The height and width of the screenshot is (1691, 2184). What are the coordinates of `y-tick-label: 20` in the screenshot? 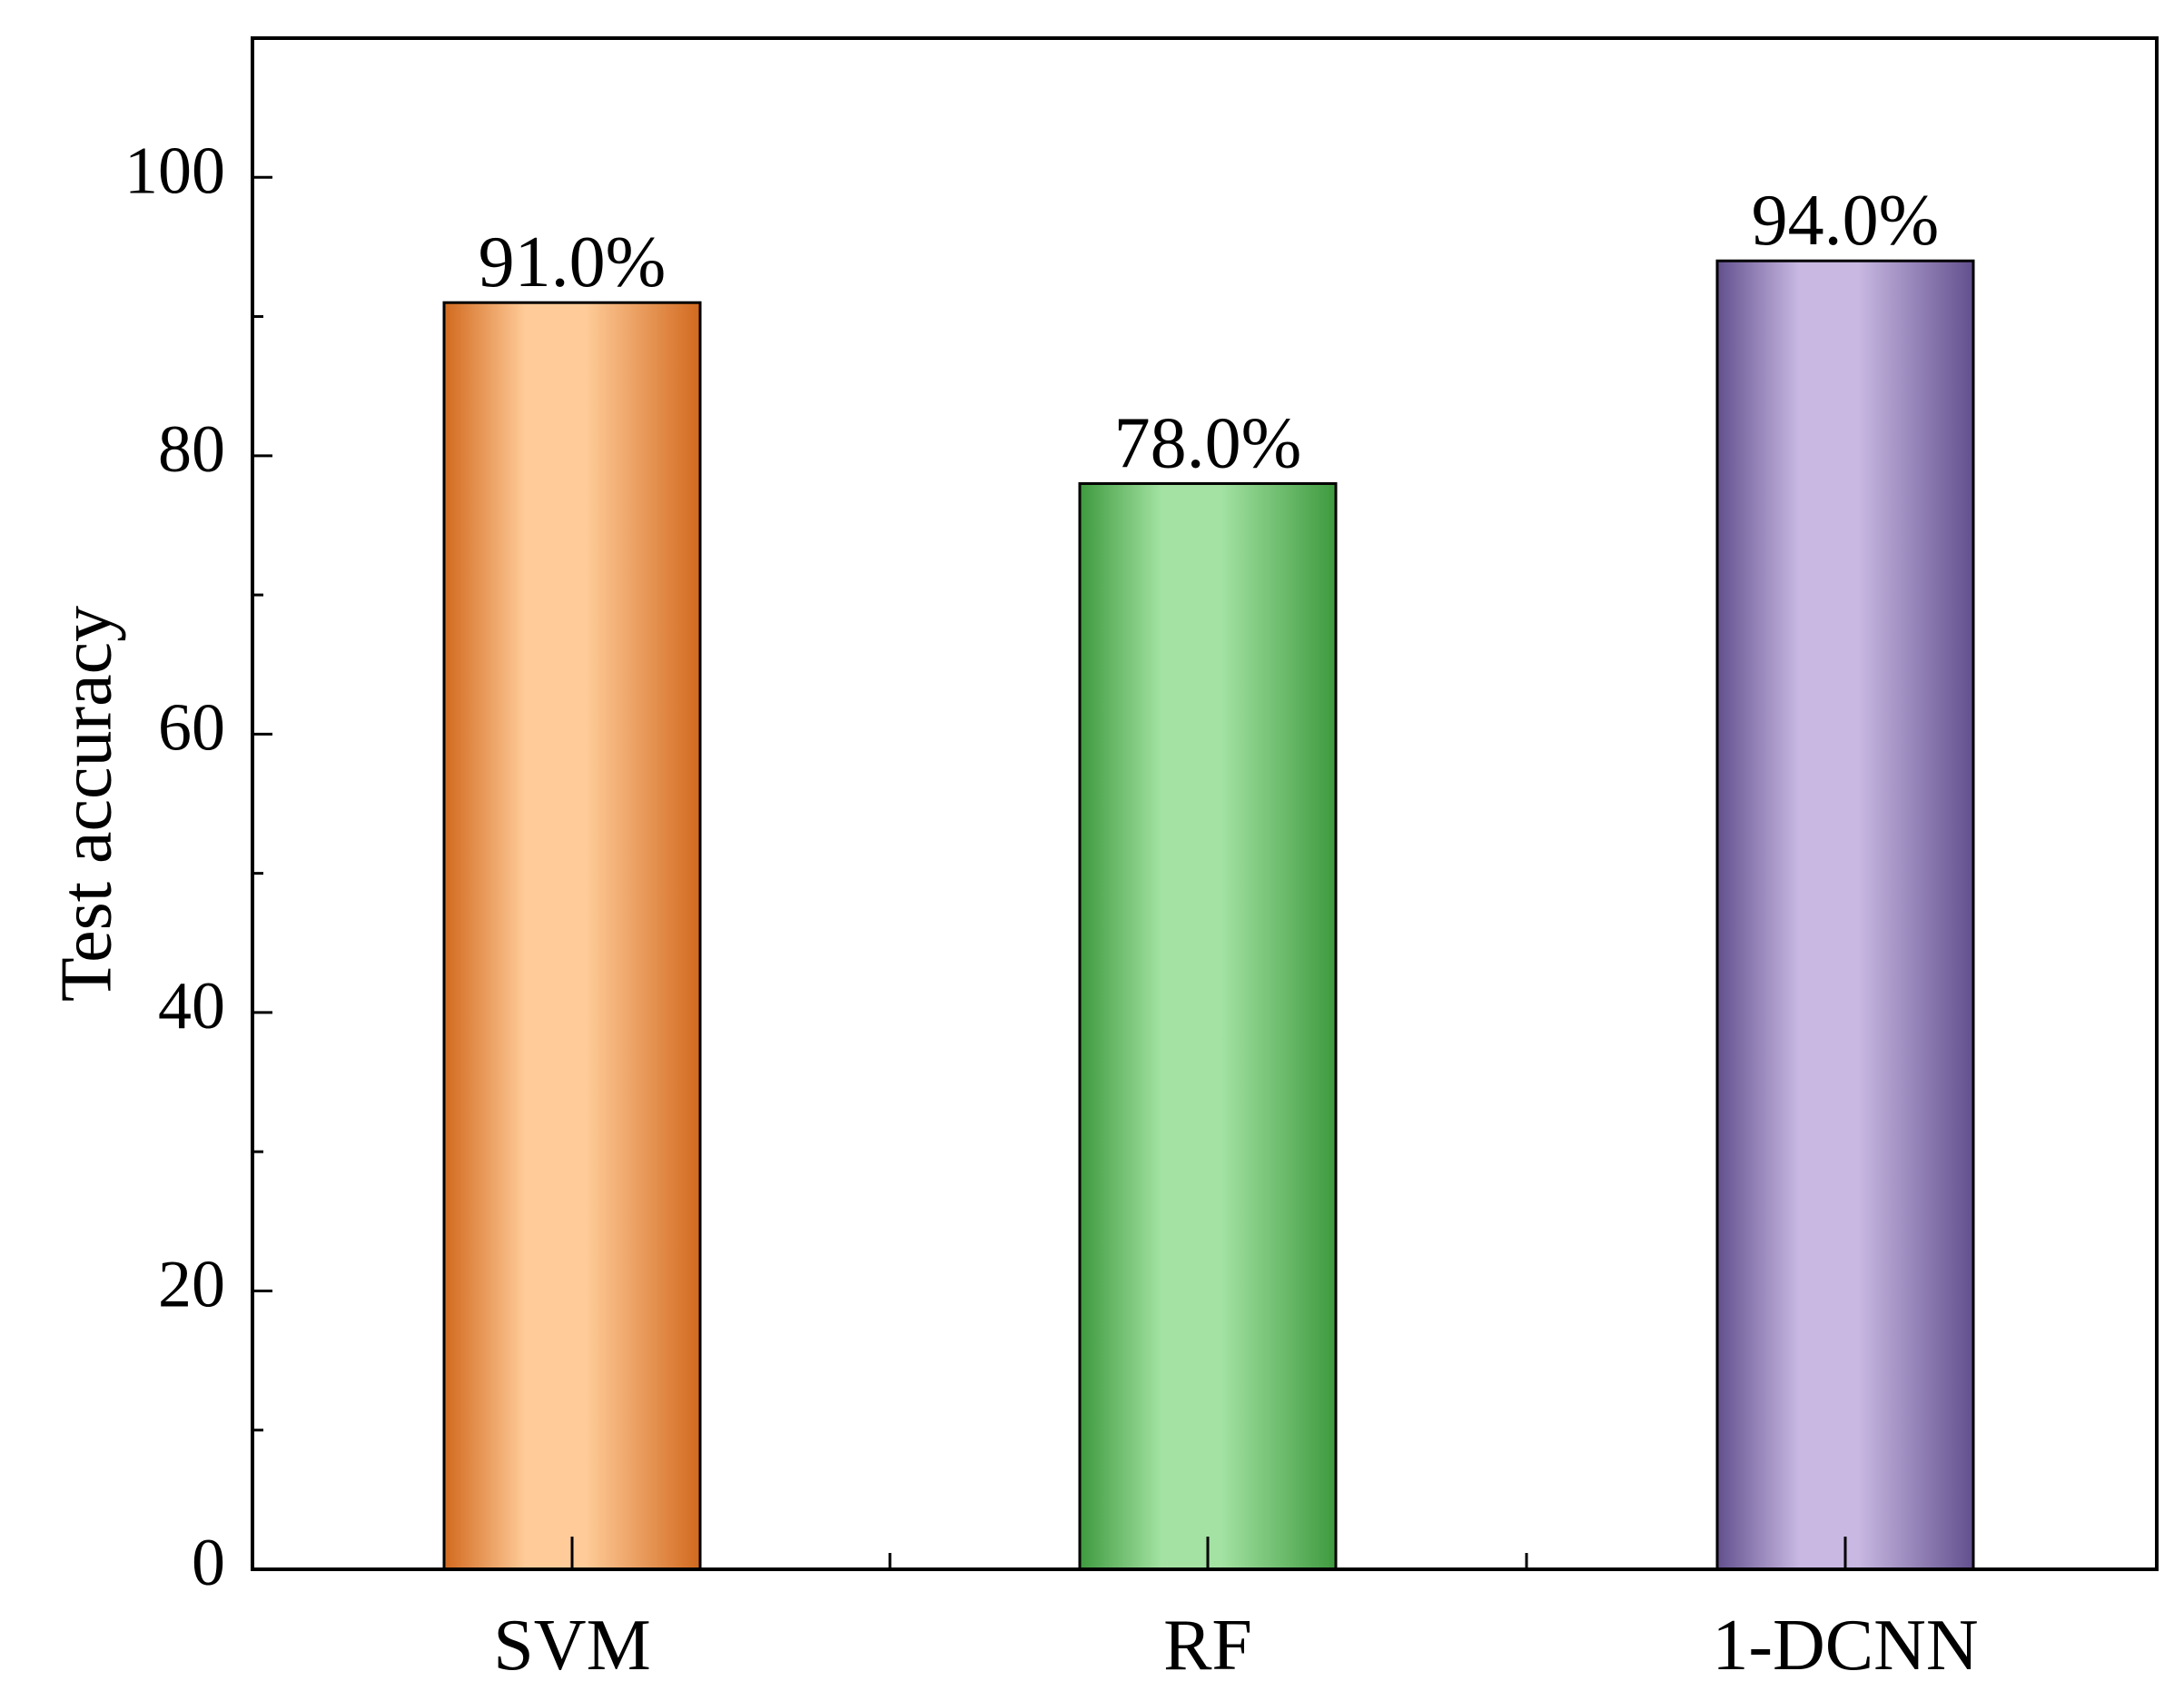 It's located at (192, 1284).